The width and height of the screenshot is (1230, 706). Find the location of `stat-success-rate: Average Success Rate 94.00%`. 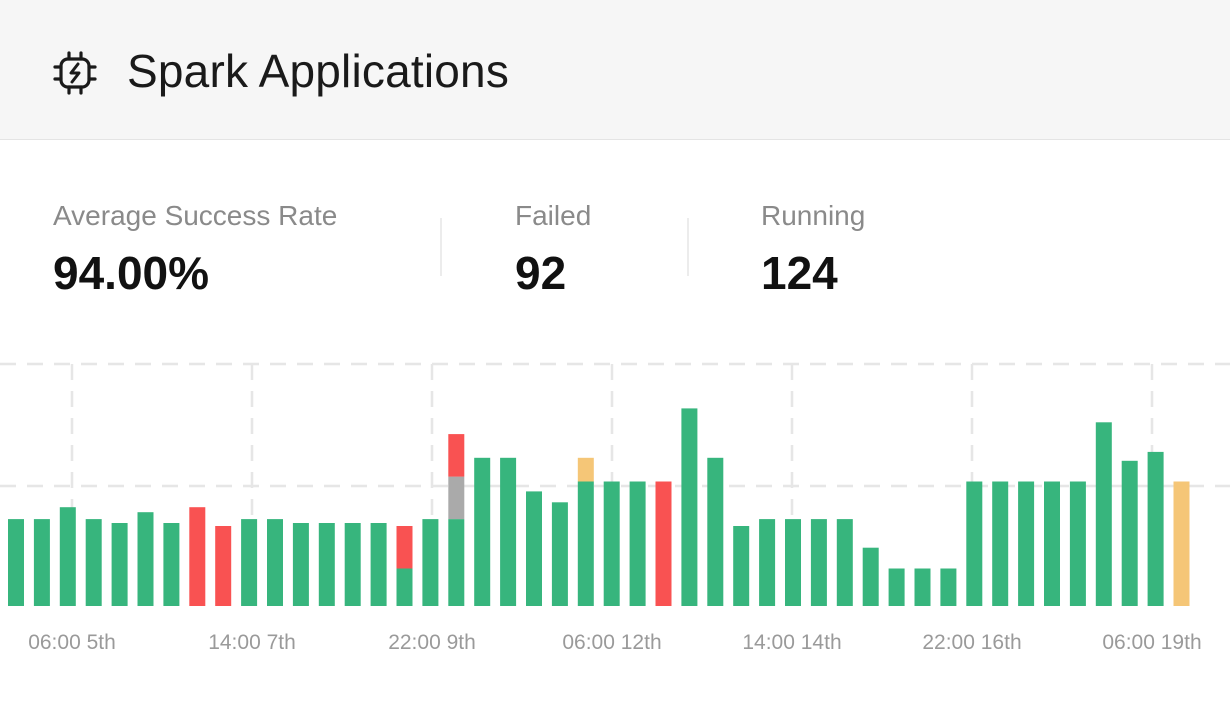

stat-success-rate: Average Success Rate 94.00% is located at coordinates (195, 250).